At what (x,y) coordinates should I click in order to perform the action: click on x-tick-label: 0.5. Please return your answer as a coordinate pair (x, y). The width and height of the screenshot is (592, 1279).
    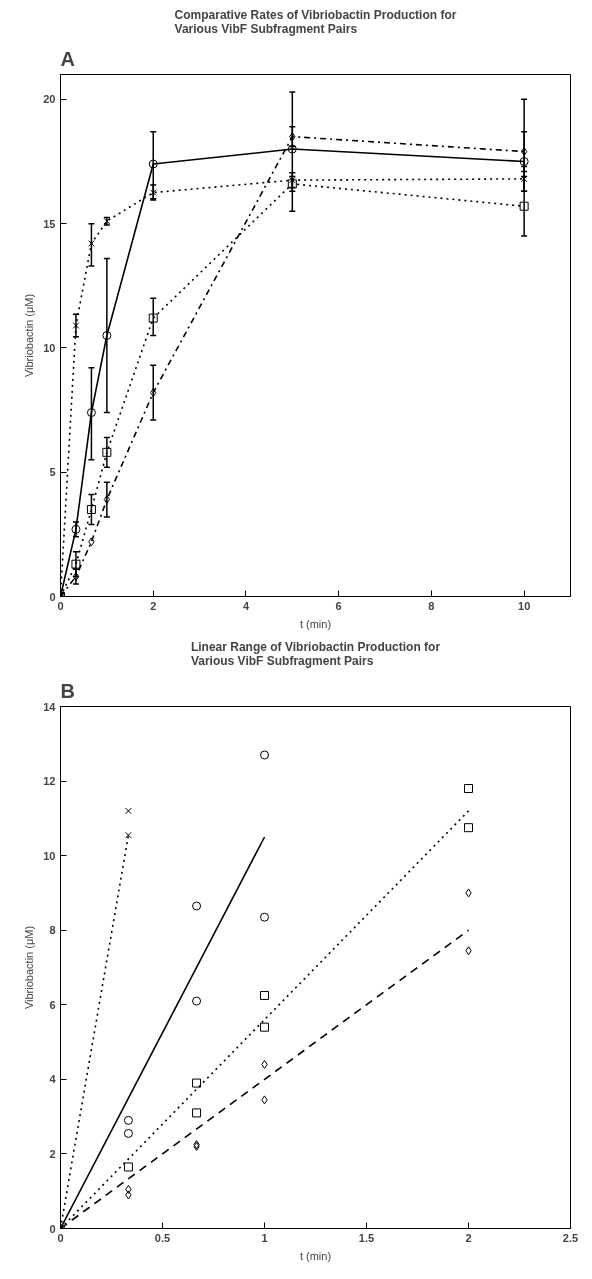
    Looking at the image, I should click on (162, 1237).